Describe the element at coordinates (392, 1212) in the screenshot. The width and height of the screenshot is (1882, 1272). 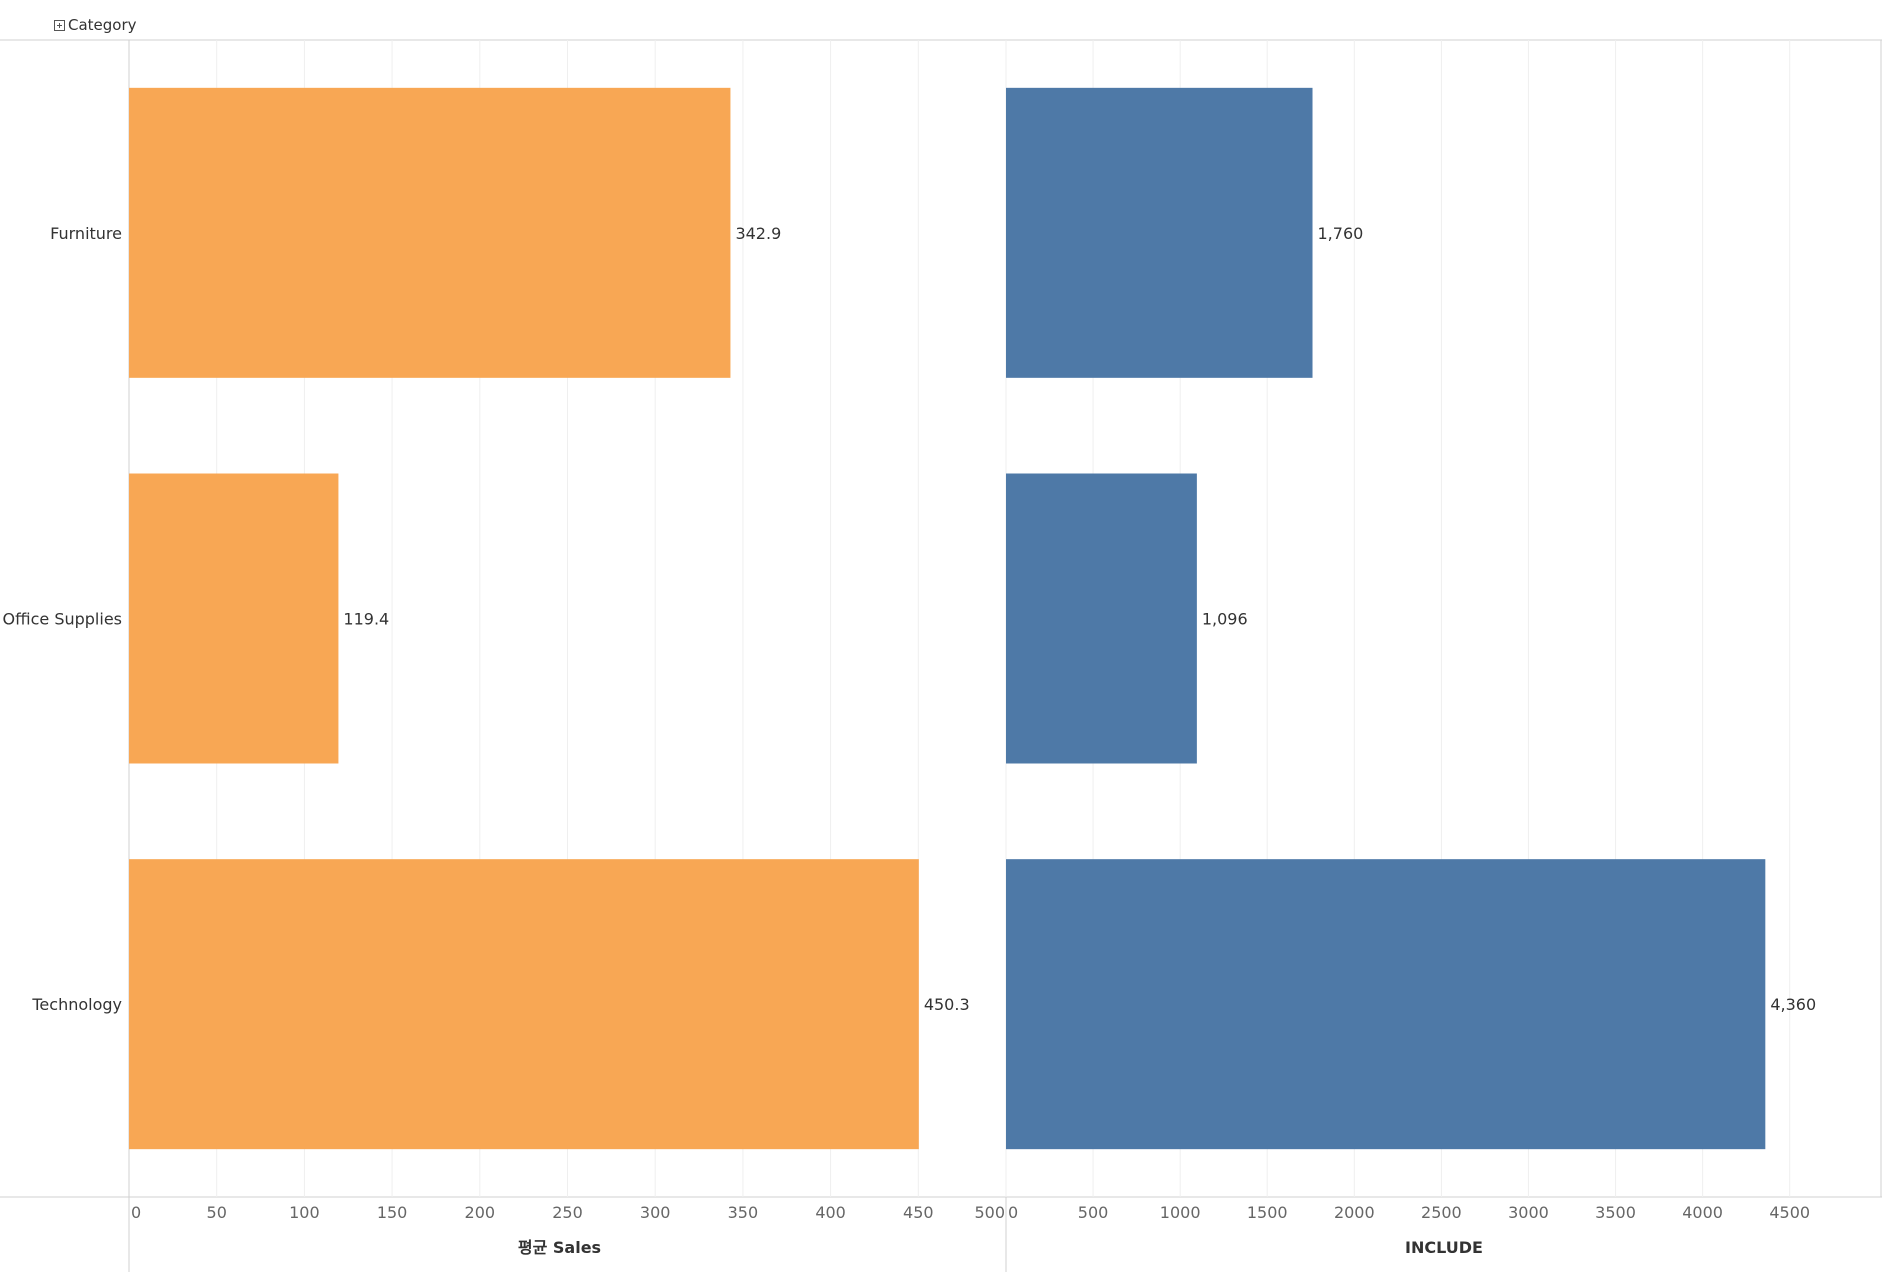
I see `x-tick-label: 150` at that location.